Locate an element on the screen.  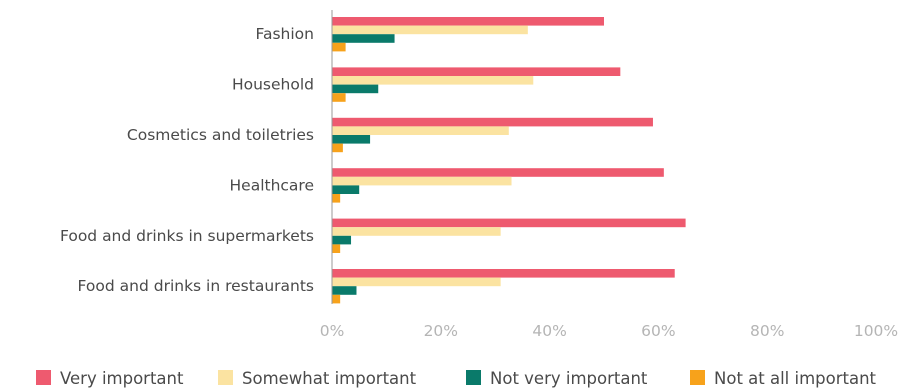
category-label-household: Household is located at coordinates (273, 85).